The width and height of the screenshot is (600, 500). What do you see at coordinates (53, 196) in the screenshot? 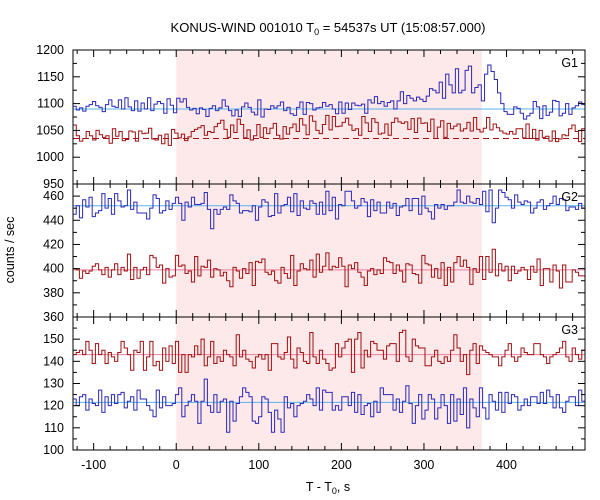
I see `y-tick-label: 460` at bounding box center [53, 196].